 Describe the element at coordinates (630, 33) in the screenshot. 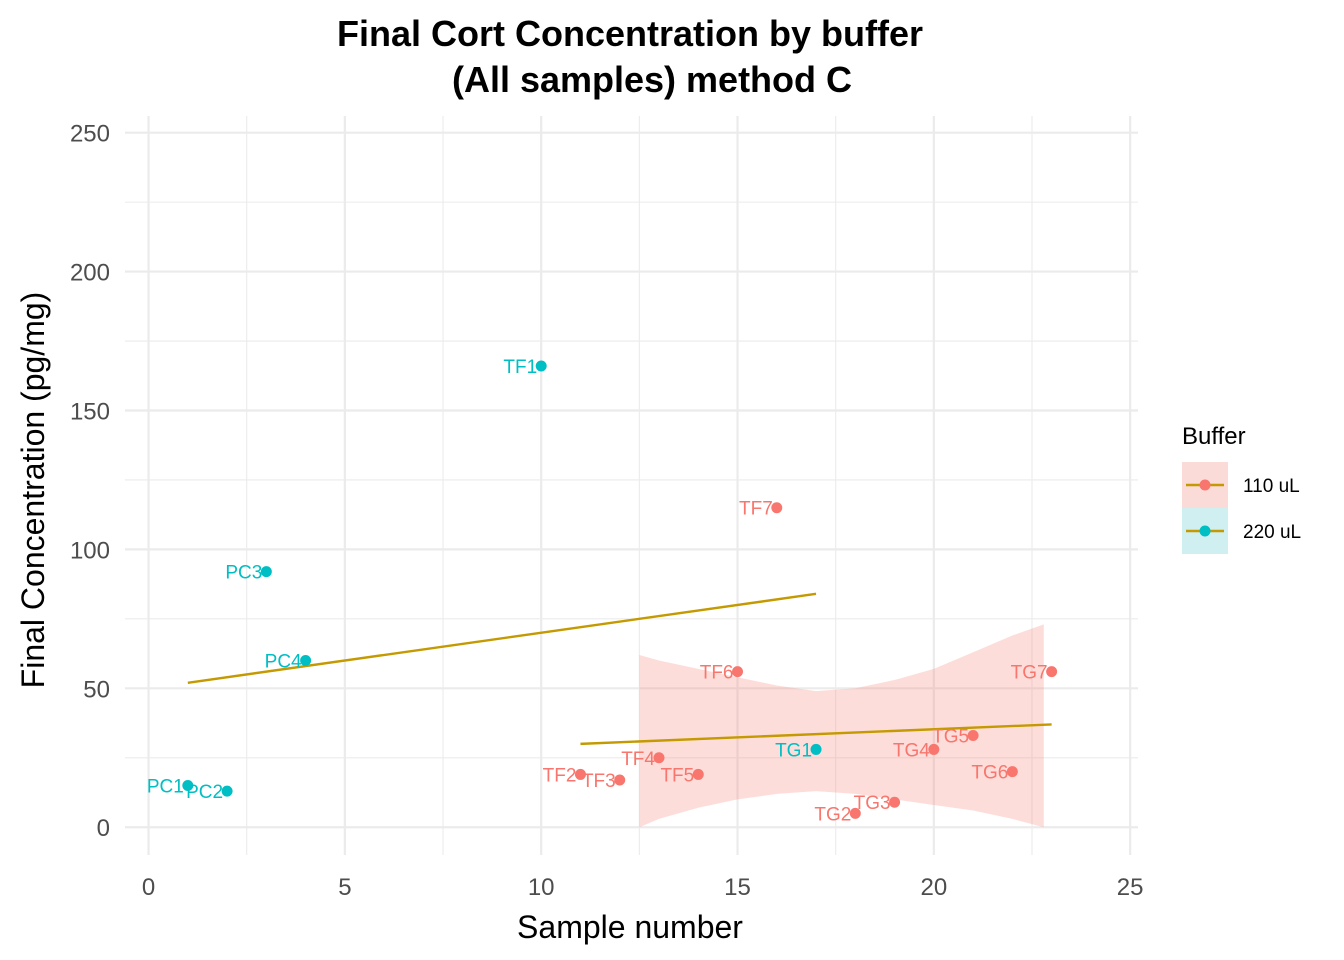

I see `chart-title-line-1: Final Cort Concentration by buffer` at that location.